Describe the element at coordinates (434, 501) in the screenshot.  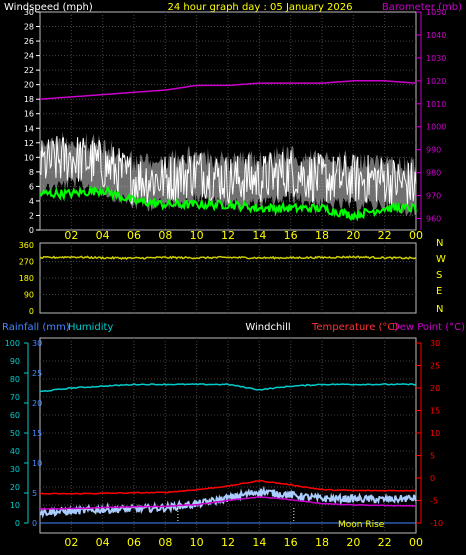
I see `temperature-tick-label: -5` at that location.